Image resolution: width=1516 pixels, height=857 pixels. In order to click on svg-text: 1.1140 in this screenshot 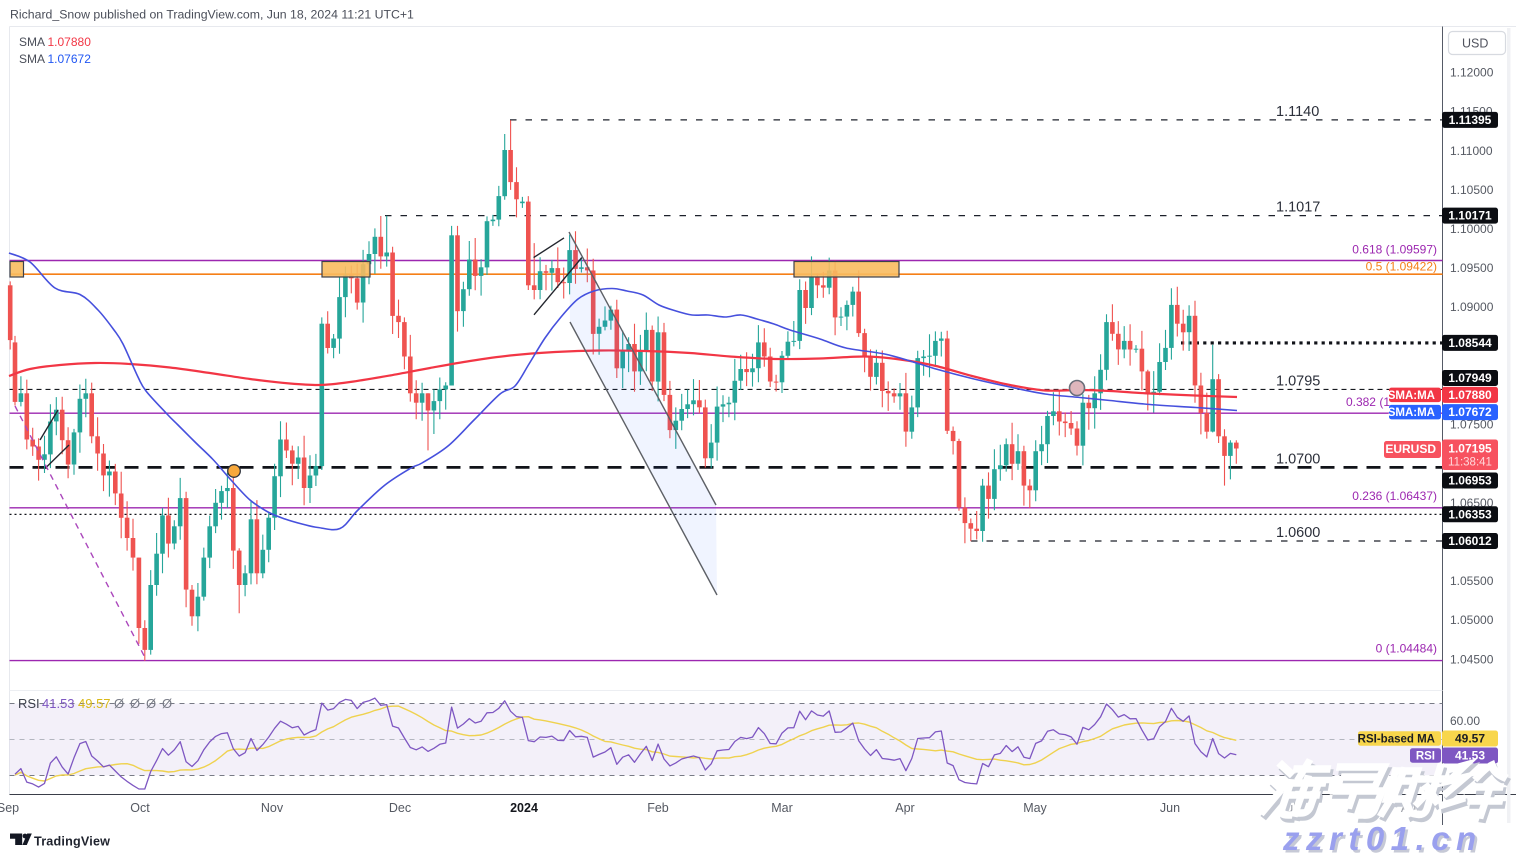, I will do `click(1297, 112)`.